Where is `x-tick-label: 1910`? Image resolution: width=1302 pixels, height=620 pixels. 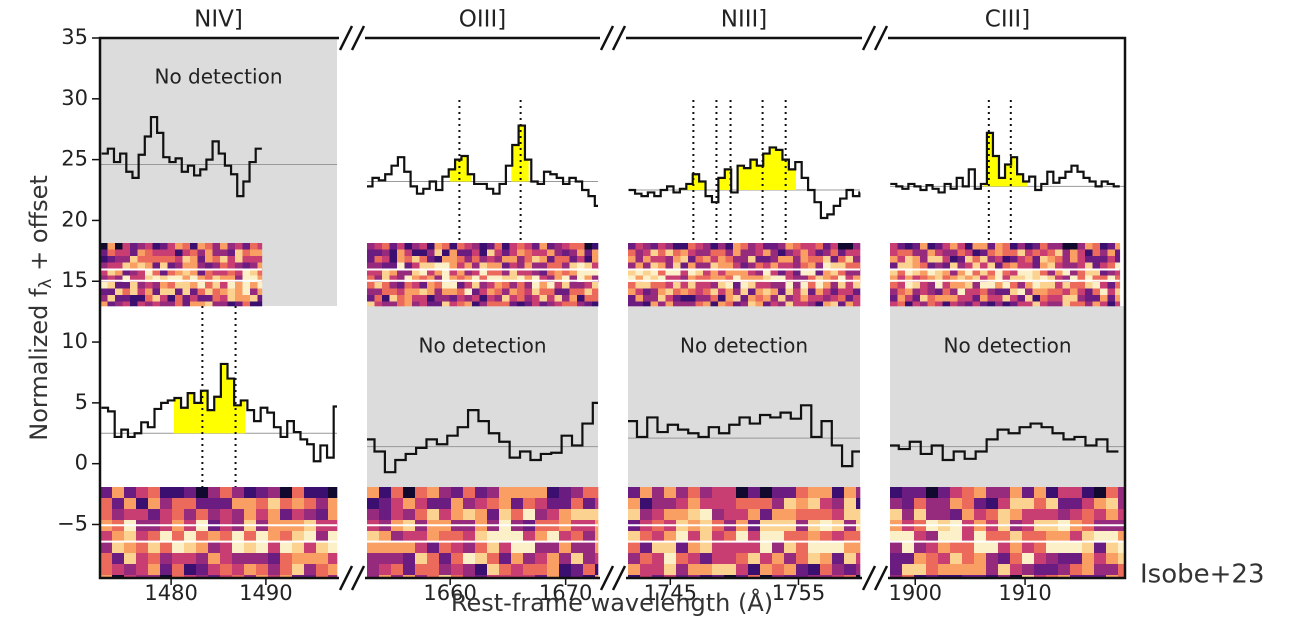
x-tick-label: 1910 is located at coordinates (1024, 593).